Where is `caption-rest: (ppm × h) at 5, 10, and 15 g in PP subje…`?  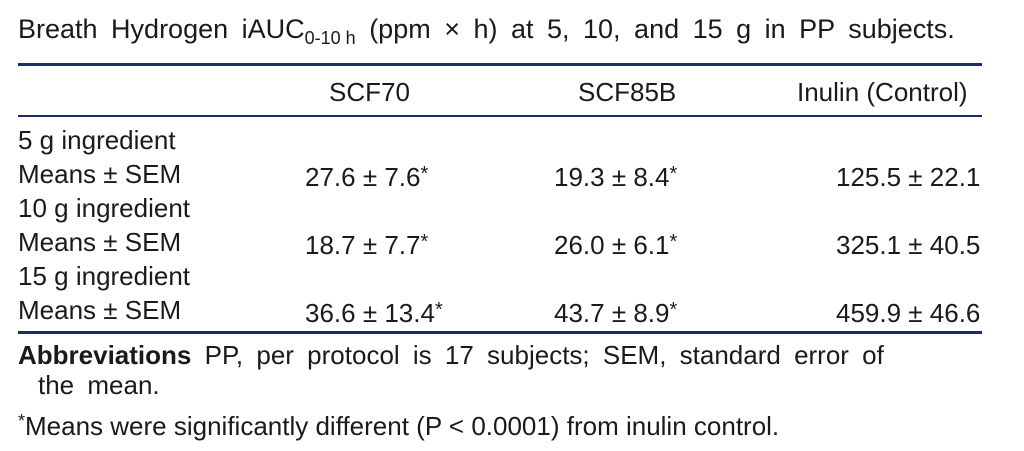
caption-rest: (ppm × h) at 5, 10, and 15 g in PP subje… is located at coordinates (655, 29).